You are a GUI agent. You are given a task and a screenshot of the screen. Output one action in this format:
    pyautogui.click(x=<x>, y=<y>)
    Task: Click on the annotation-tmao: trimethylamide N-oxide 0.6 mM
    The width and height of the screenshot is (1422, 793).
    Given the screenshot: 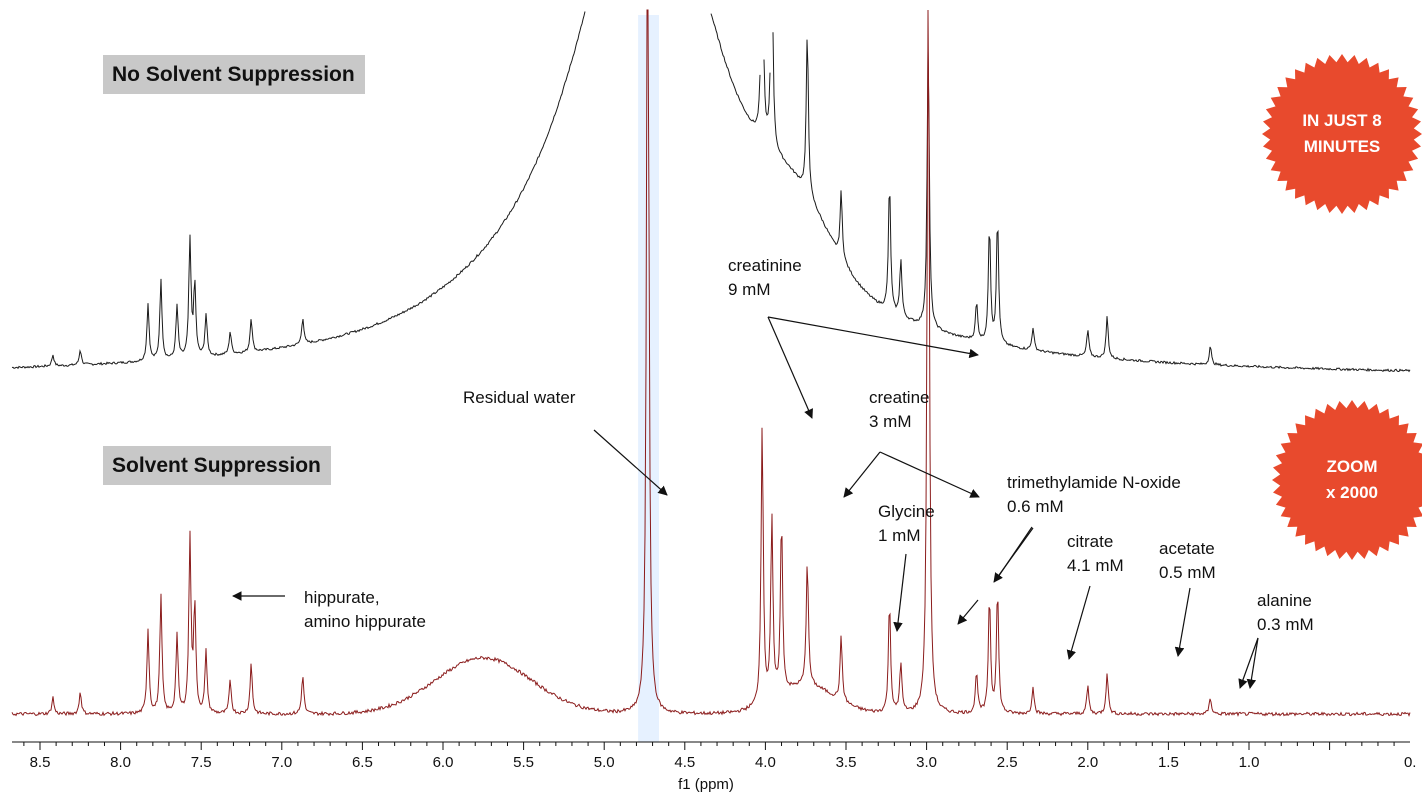 What is the action you would take?
    pyautogui.click(x=1094, y=494)
    